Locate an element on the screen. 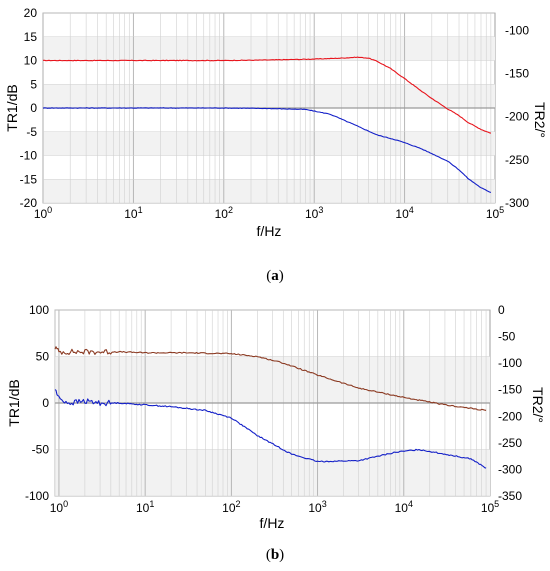 This screenshot has height=571, width=550. caption-a: (a) is located at coordinates (275, 276).